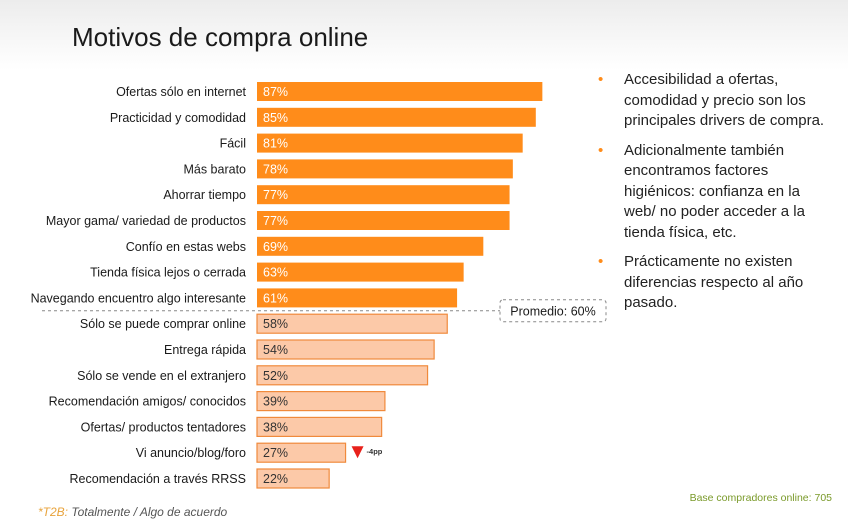  I want to click on category-label: Confío en estas webs, so click(186, 247).